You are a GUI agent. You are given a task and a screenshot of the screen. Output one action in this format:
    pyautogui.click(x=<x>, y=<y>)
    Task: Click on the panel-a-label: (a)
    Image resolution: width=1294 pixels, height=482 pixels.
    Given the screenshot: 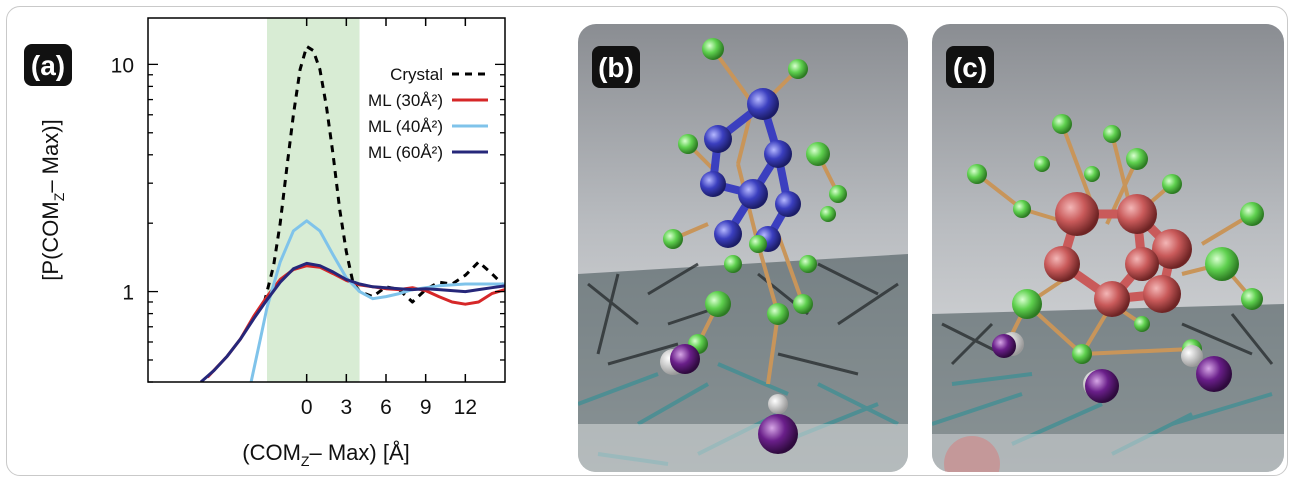 What is the action you would take?
    pyautogui.click(x=48, y=65)
    